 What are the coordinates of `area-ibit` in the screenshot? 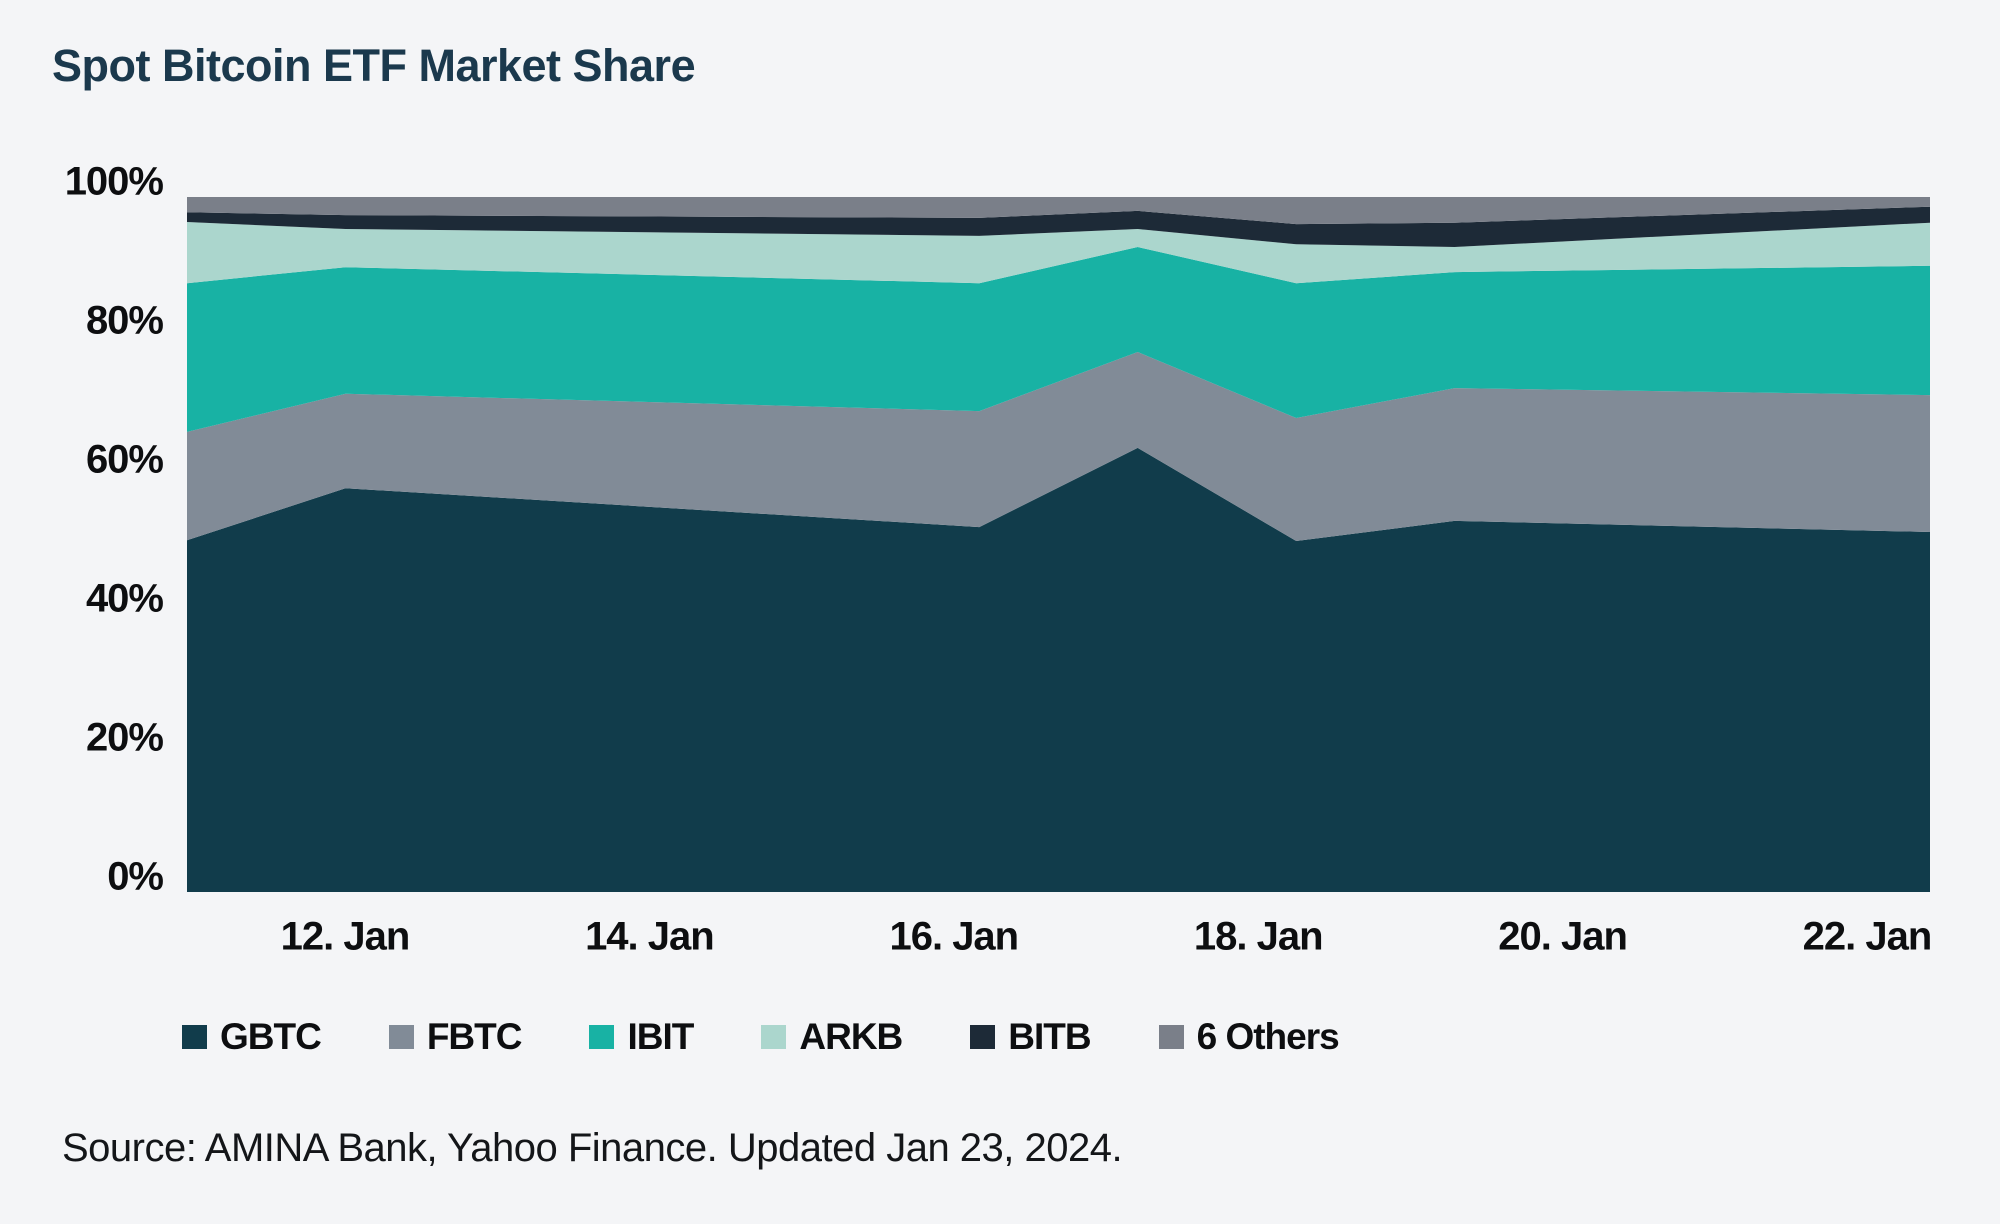 It's located at (1058, 339).